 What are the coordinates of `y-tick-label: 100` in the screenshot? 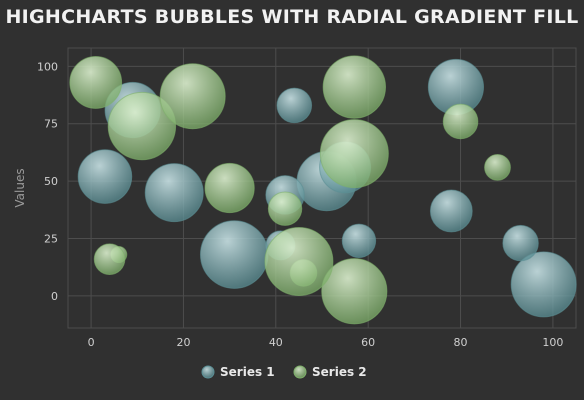 It's located at (47, 66).